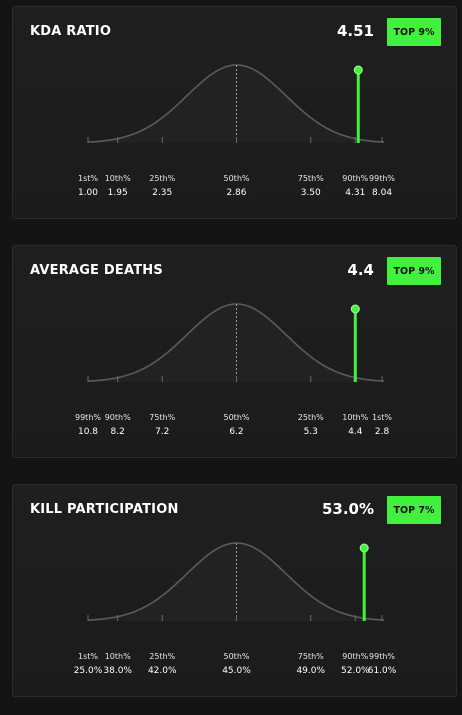 The image size is (462, 715). I want to click on percentile-value: 10.8, so click(88, 432).